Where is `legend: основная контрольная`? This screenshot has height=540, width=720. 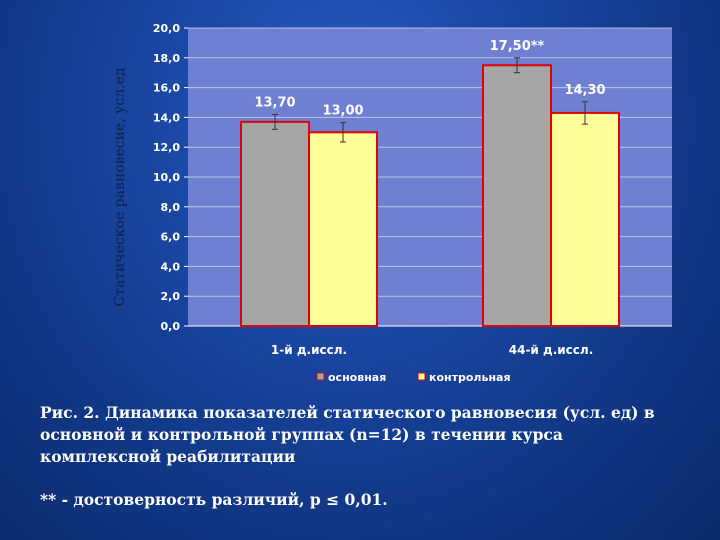 legend: основная контрольная is located at coordinates (413, 377).